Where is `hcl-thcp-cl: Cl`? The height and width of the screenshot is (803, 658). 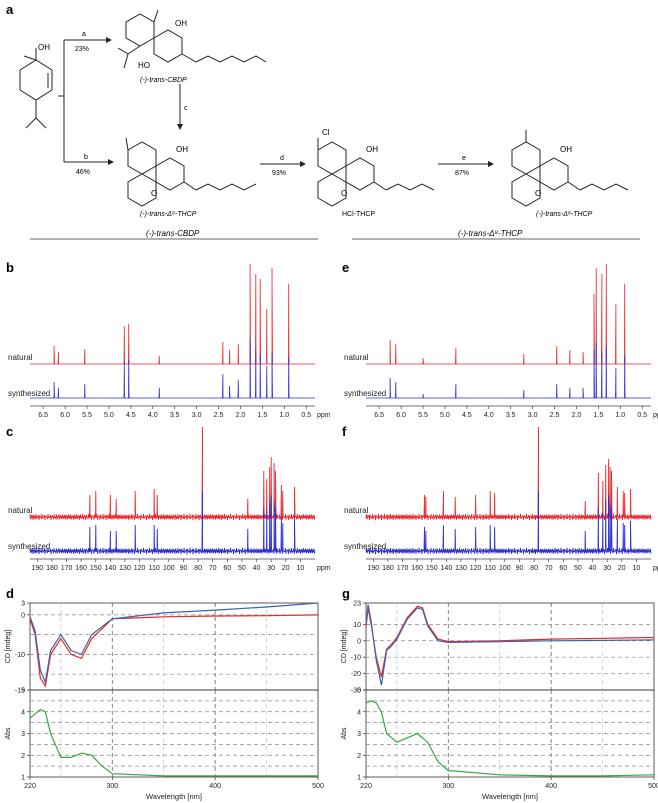
hcl-thcp-cl: Cl is located at coordinates (326, 132).